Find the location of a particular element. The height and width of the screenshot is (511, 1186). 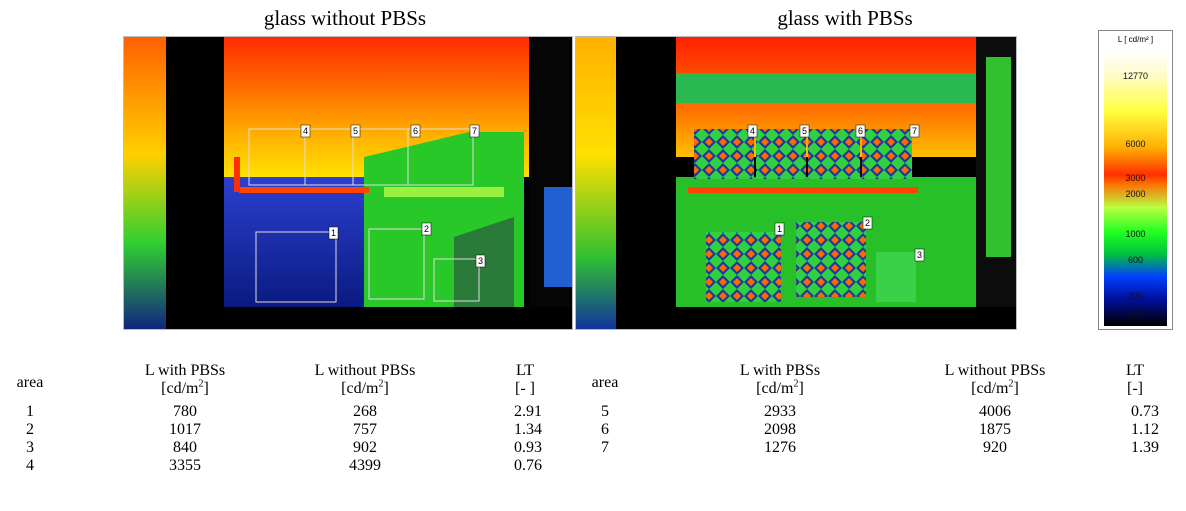

caption-glass-without-pbss: glass without PBSs is located at coordinates (345, 18).